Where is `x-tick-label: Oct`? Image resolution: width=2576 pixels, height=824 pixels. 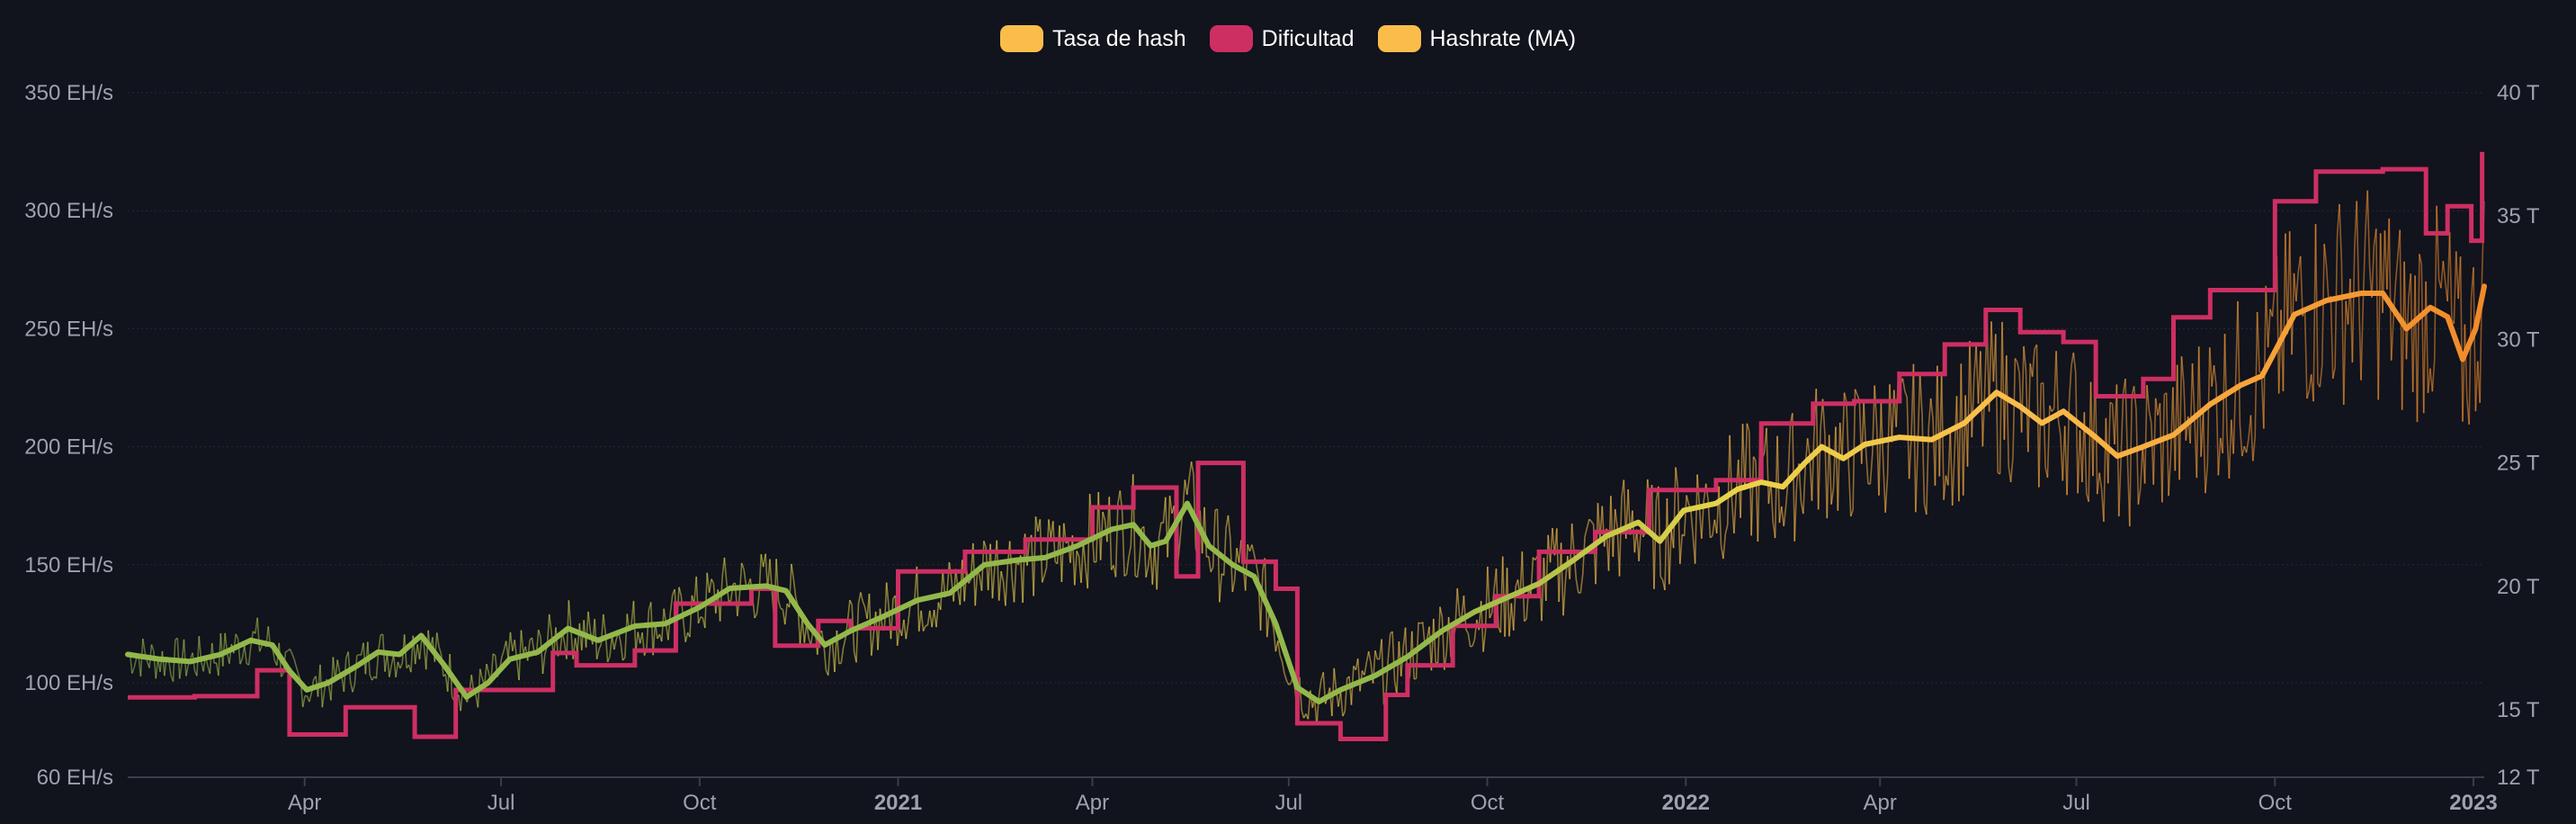
x-tick-label: Oct is located at coordinates (1488, 803).